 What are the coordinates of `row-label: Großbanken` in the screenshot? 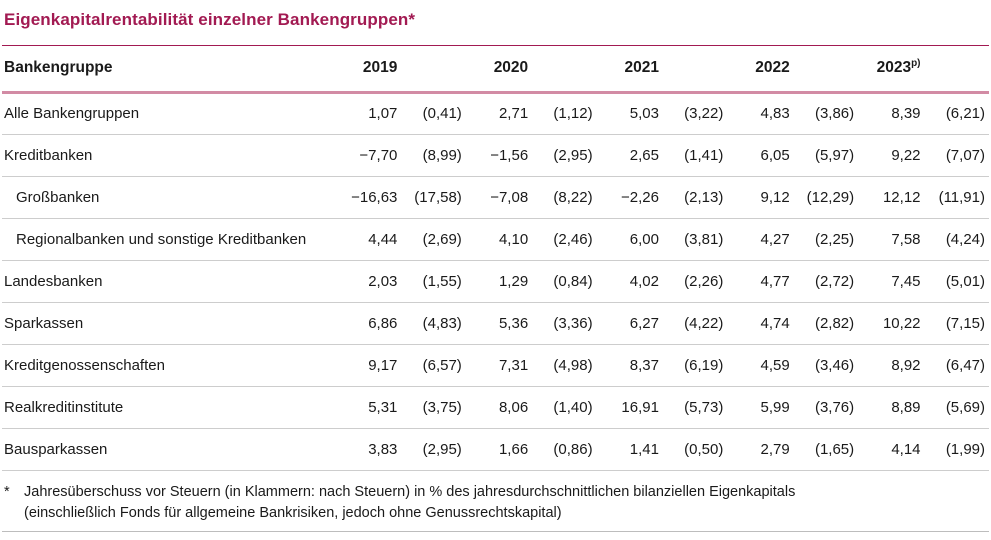 It's located at (169, 197).